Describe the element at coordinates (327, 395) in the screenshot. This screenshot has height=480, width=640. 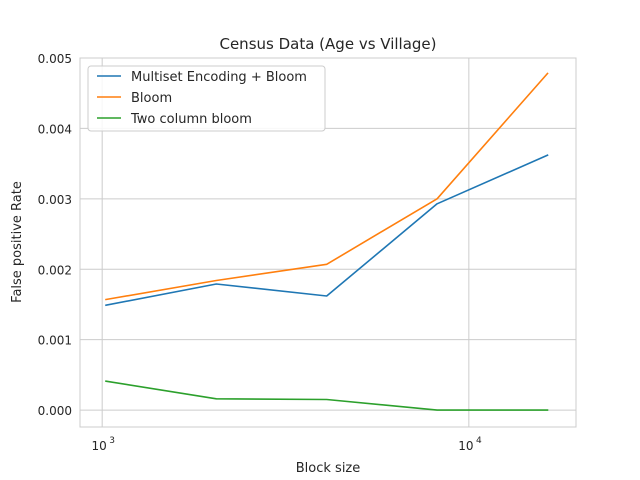
I see `series-line` at that location.